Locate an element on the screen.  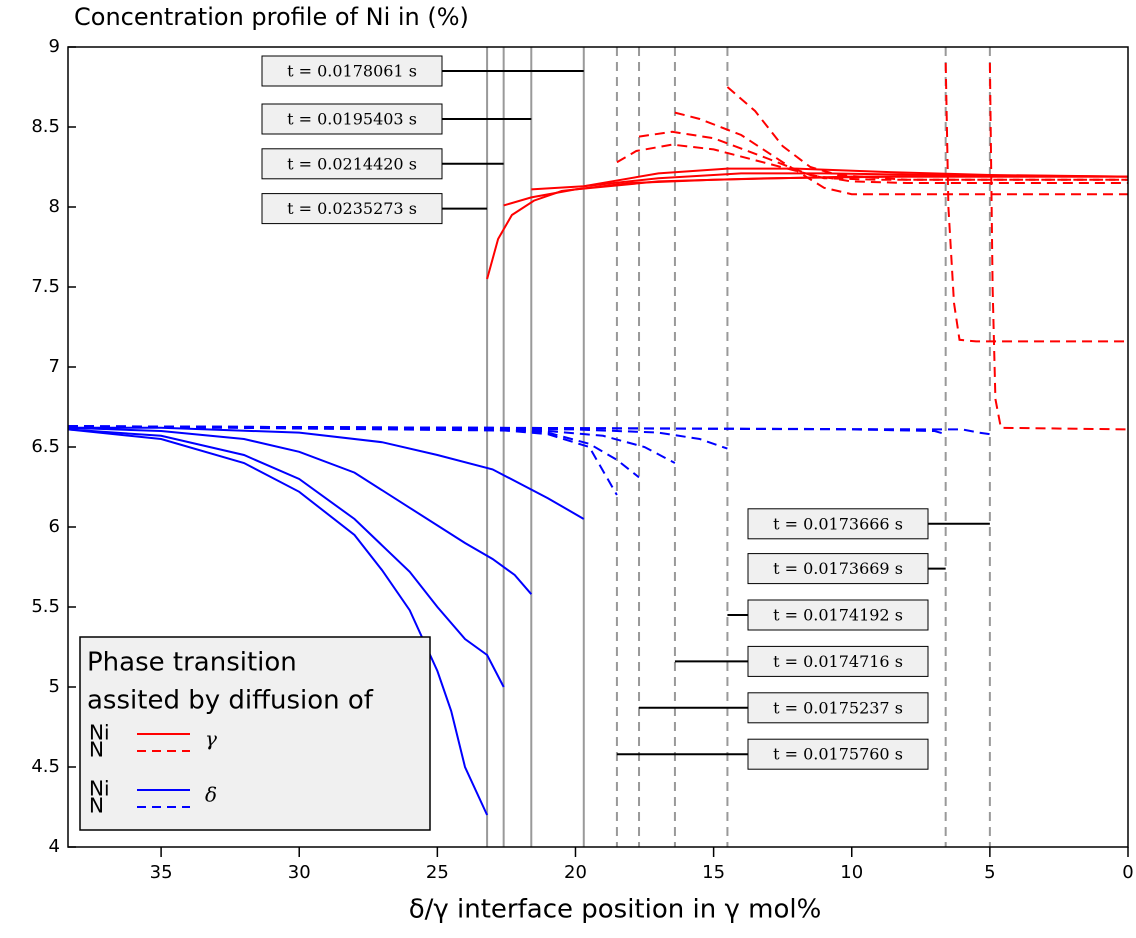
x-tick-label: 20 is located at coordinates (575, 872).